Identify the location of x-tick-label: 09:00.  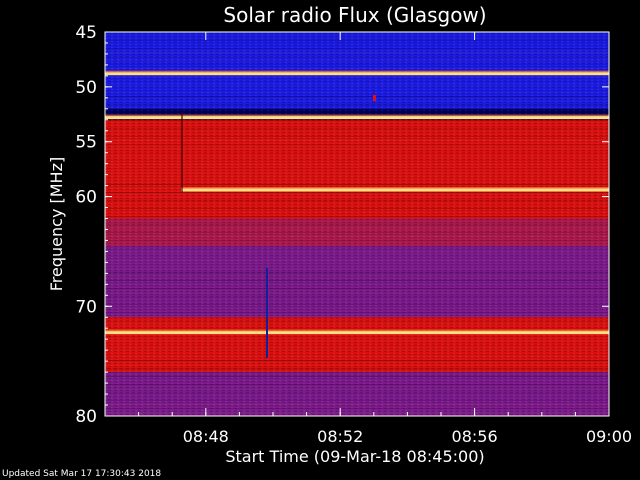
(609, 436).